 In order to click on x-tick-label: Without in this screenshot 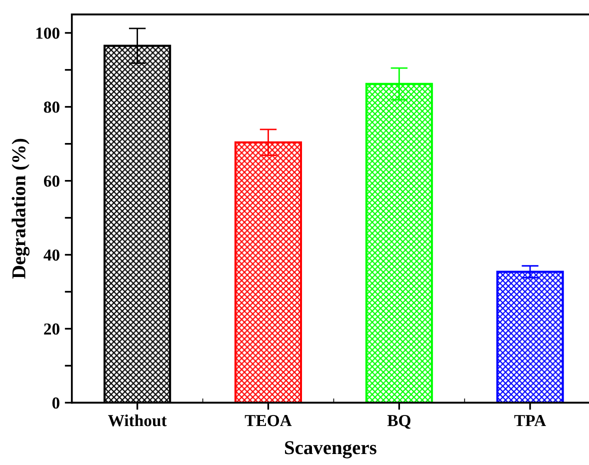, I will do `click(137, 420)`.